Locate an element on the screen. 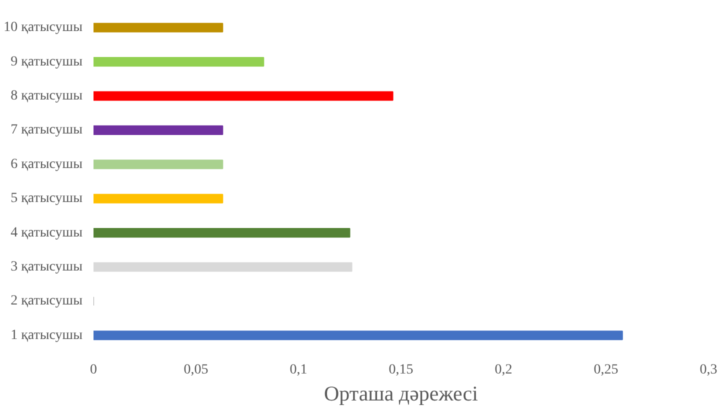 This screenshot has width=722, height=408. y-tick-label: 7 қатысушы is located at coordinates (47, 130).